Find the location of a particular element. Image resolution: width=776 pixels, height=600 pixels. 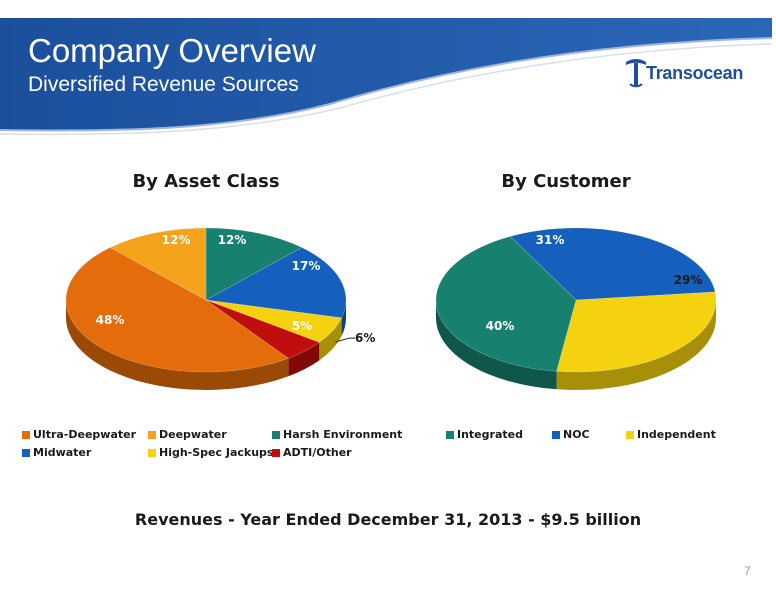

legend-label: Ultra-Deepwater is located at coordinates (85, 434).